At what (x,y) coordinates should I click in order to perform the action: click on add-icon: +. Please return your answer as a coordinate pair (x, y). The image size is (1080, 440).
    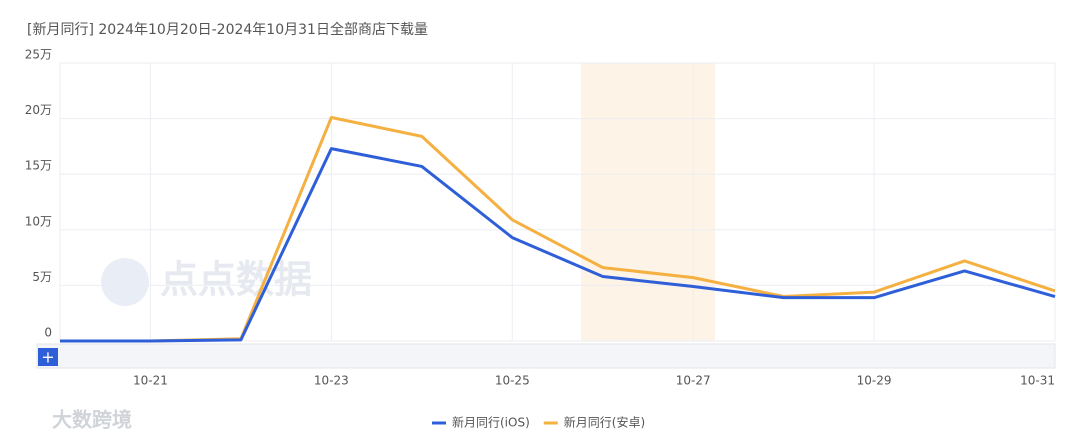
    Looking at the image, I should click on (47, 357).